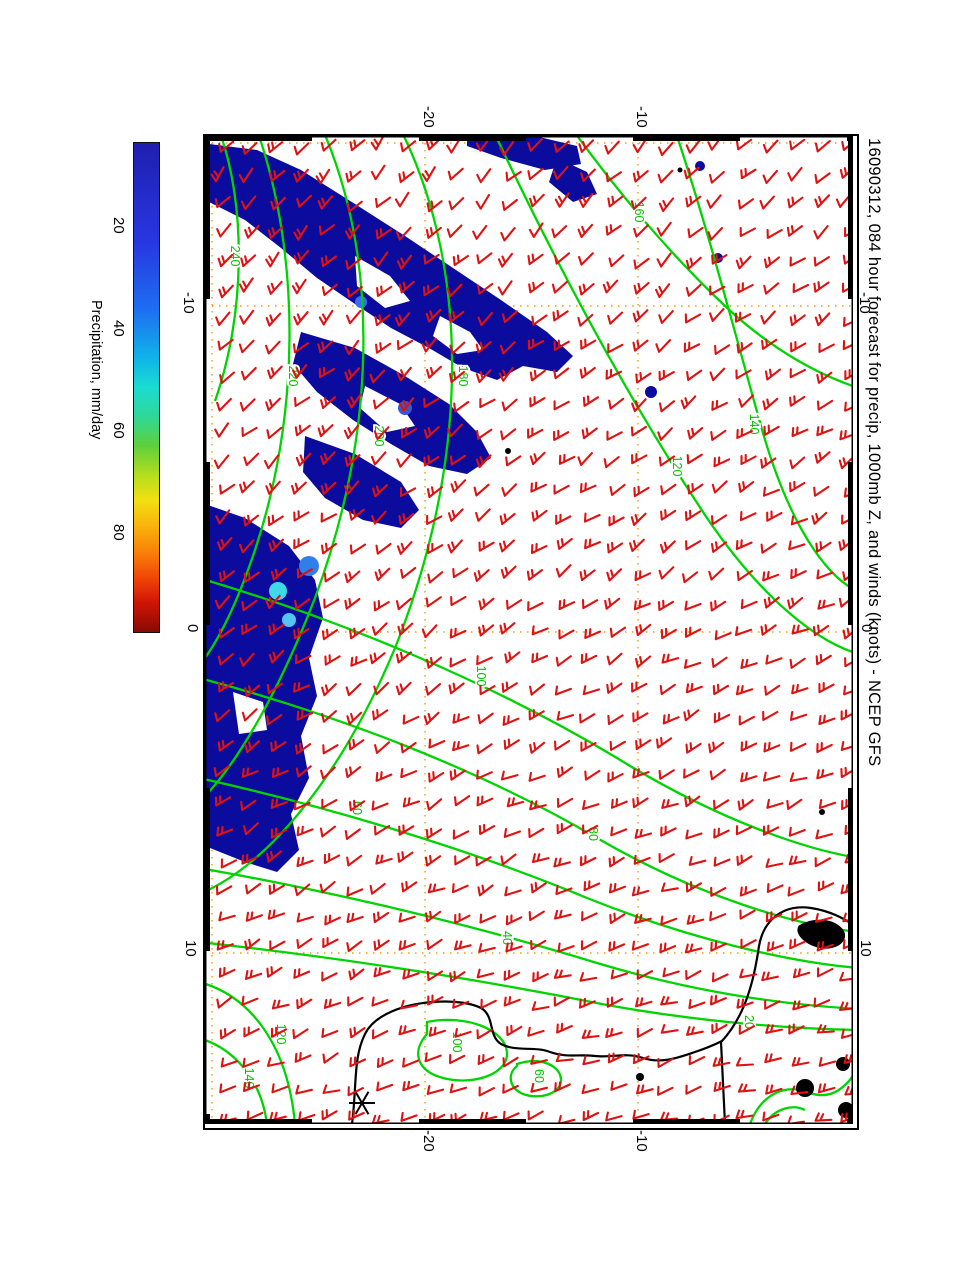  I want to click on axis-tick-right: 10, so click(865, 948).